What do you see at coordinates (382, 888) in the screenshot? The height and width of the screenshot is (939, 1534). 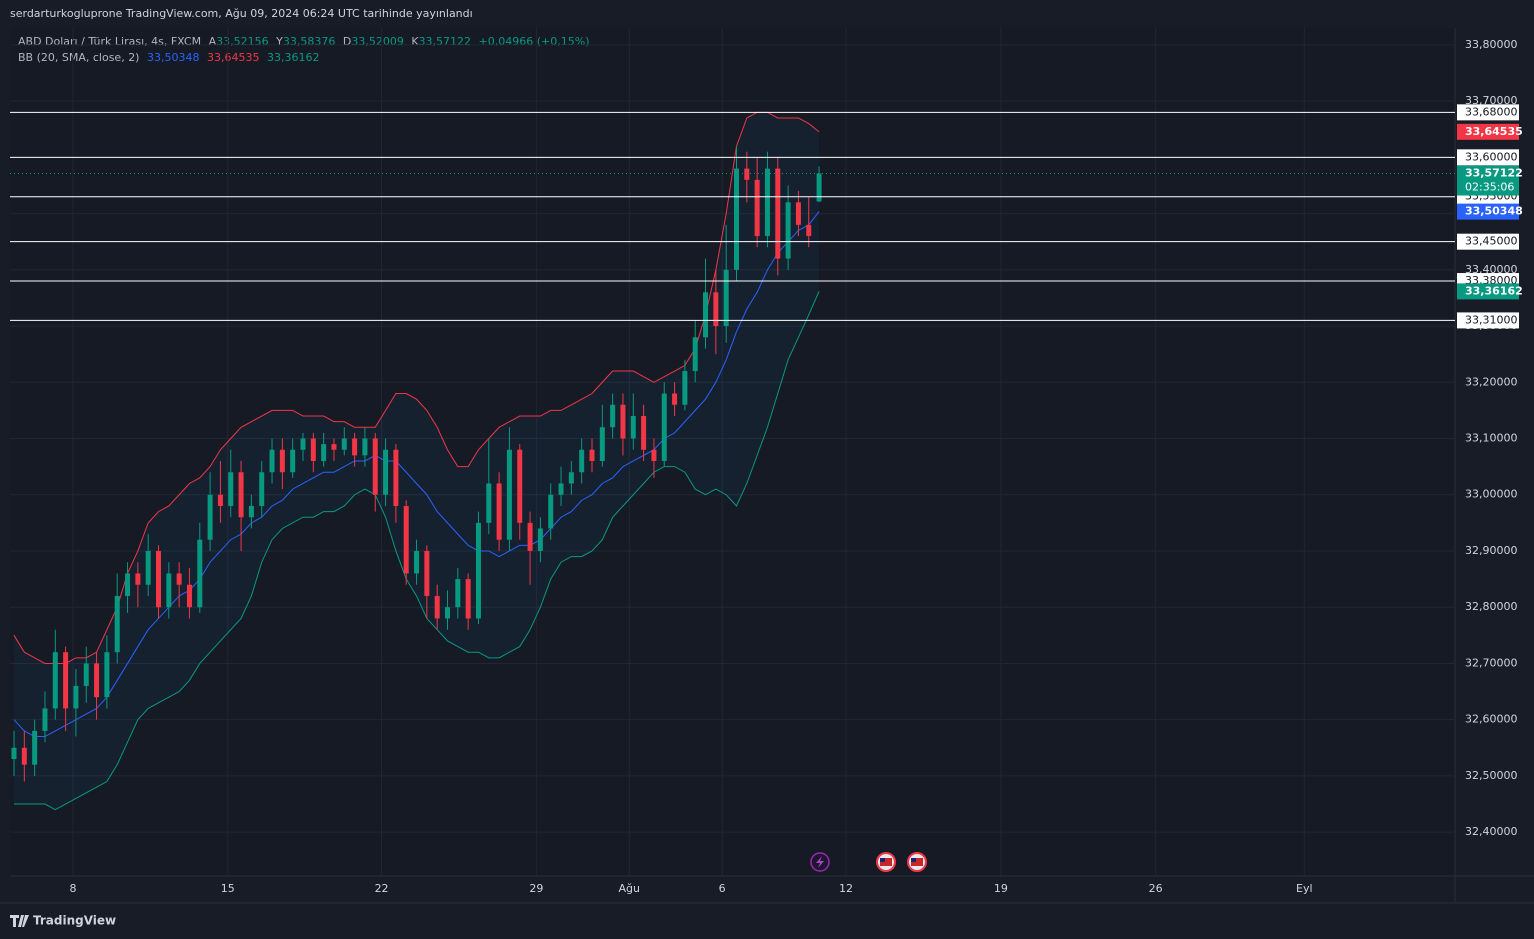 I see `x-tick-label: 22` at bounding box center [382, 888].